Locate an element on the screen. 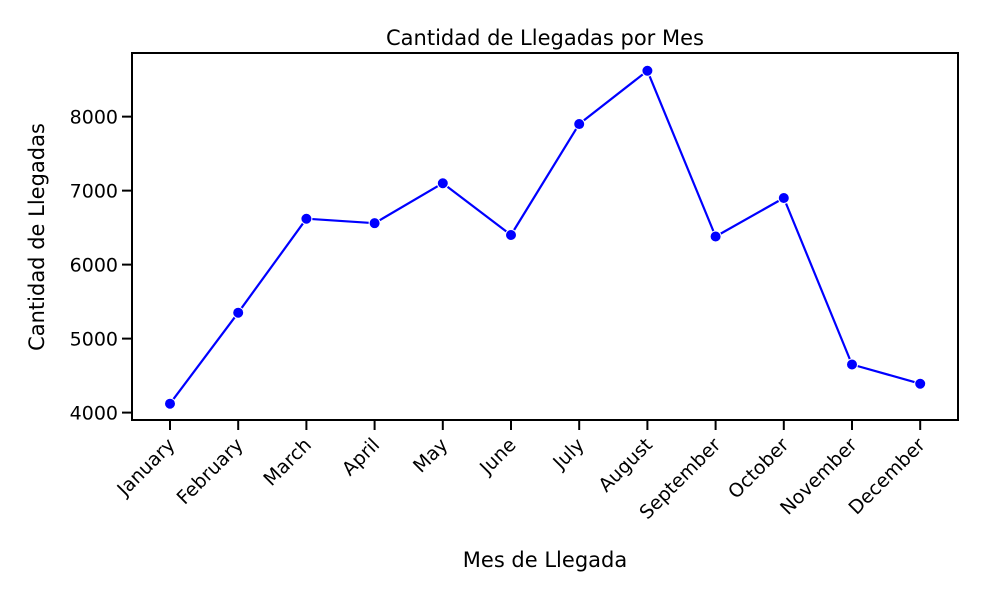  x-tick-label: February is located at coordinates (210, 471).